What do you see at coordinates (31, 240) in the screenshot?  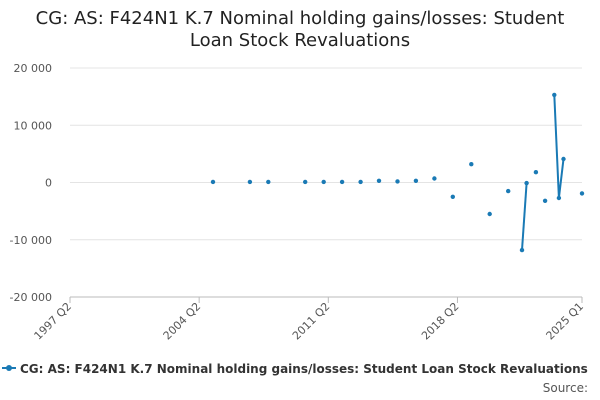 I see `y-tick-label: -10 000` at bounding box center [31, 240].